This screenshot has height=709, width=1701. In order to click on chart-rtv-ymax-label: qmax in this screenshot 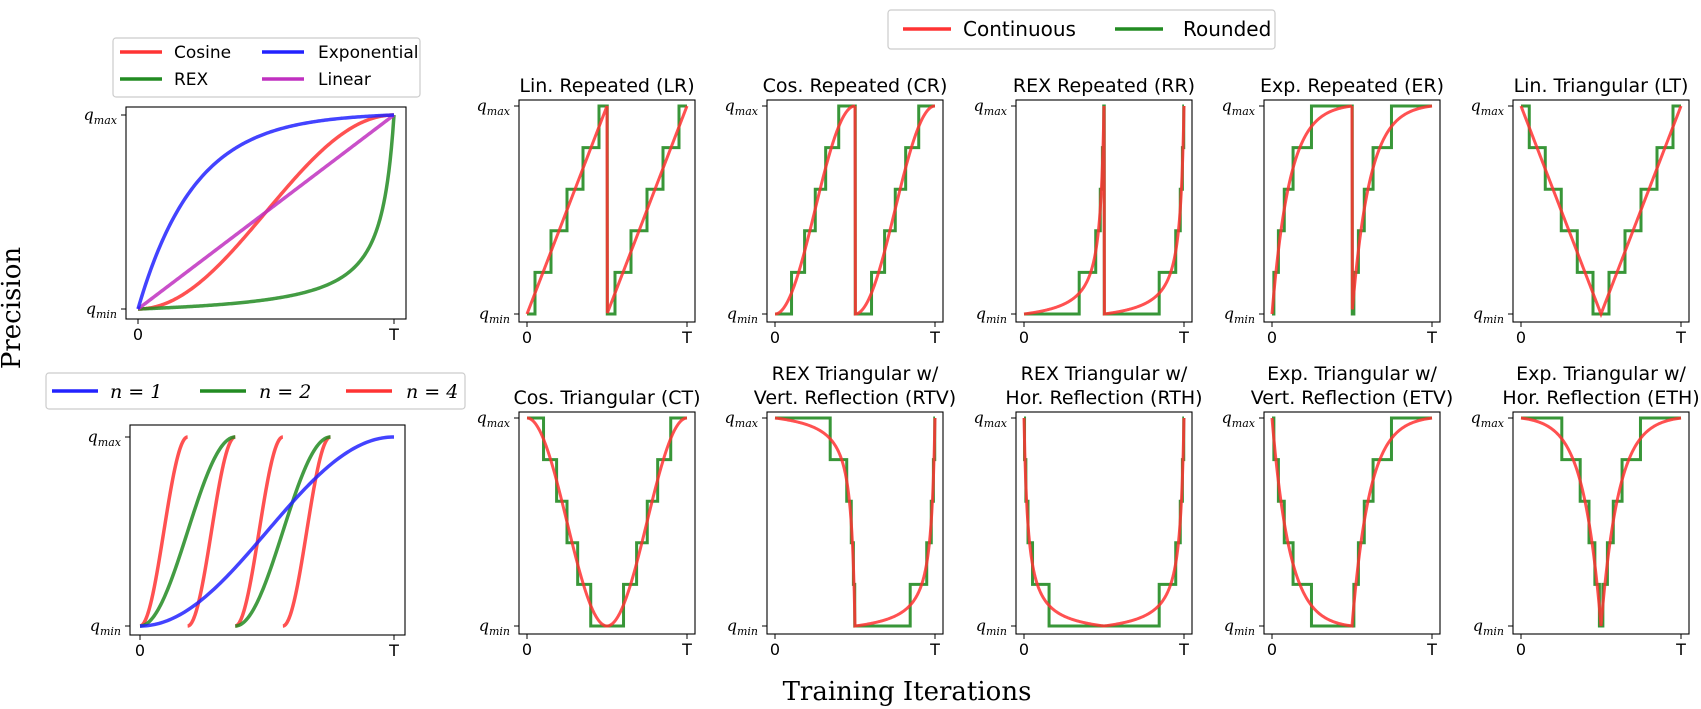, I will do `click(742, 419)`.